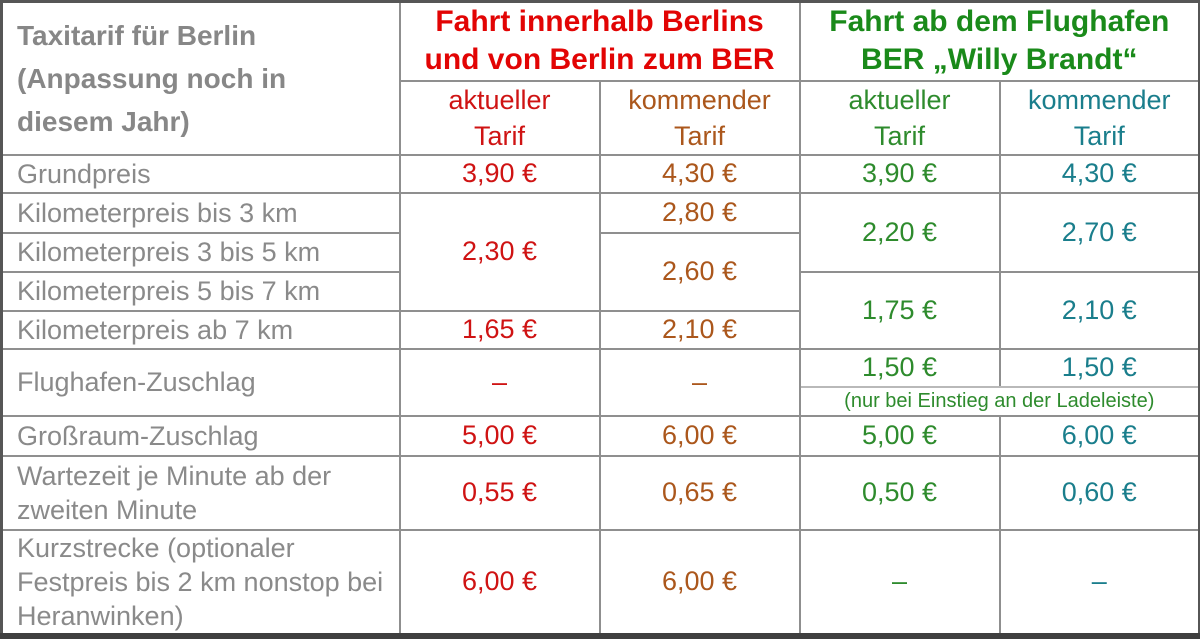 The image size is (1200, 639). Describe the element at coordinates (899, 492) in the screenshot. I see `cell-wartezeit-airport-current: 0,50 €` at that location.